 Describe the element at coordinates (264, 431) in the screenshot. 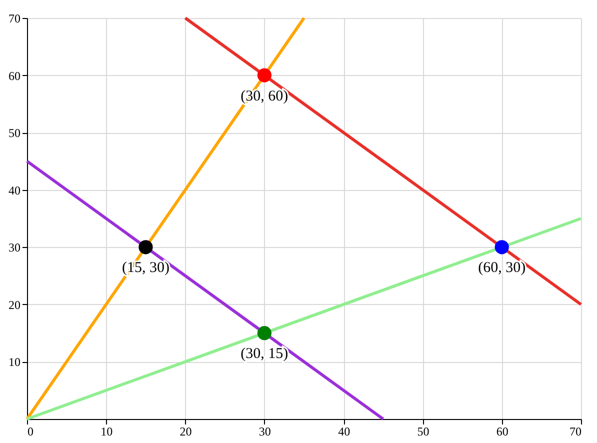

I see `x-tick-label: 30` at that location.